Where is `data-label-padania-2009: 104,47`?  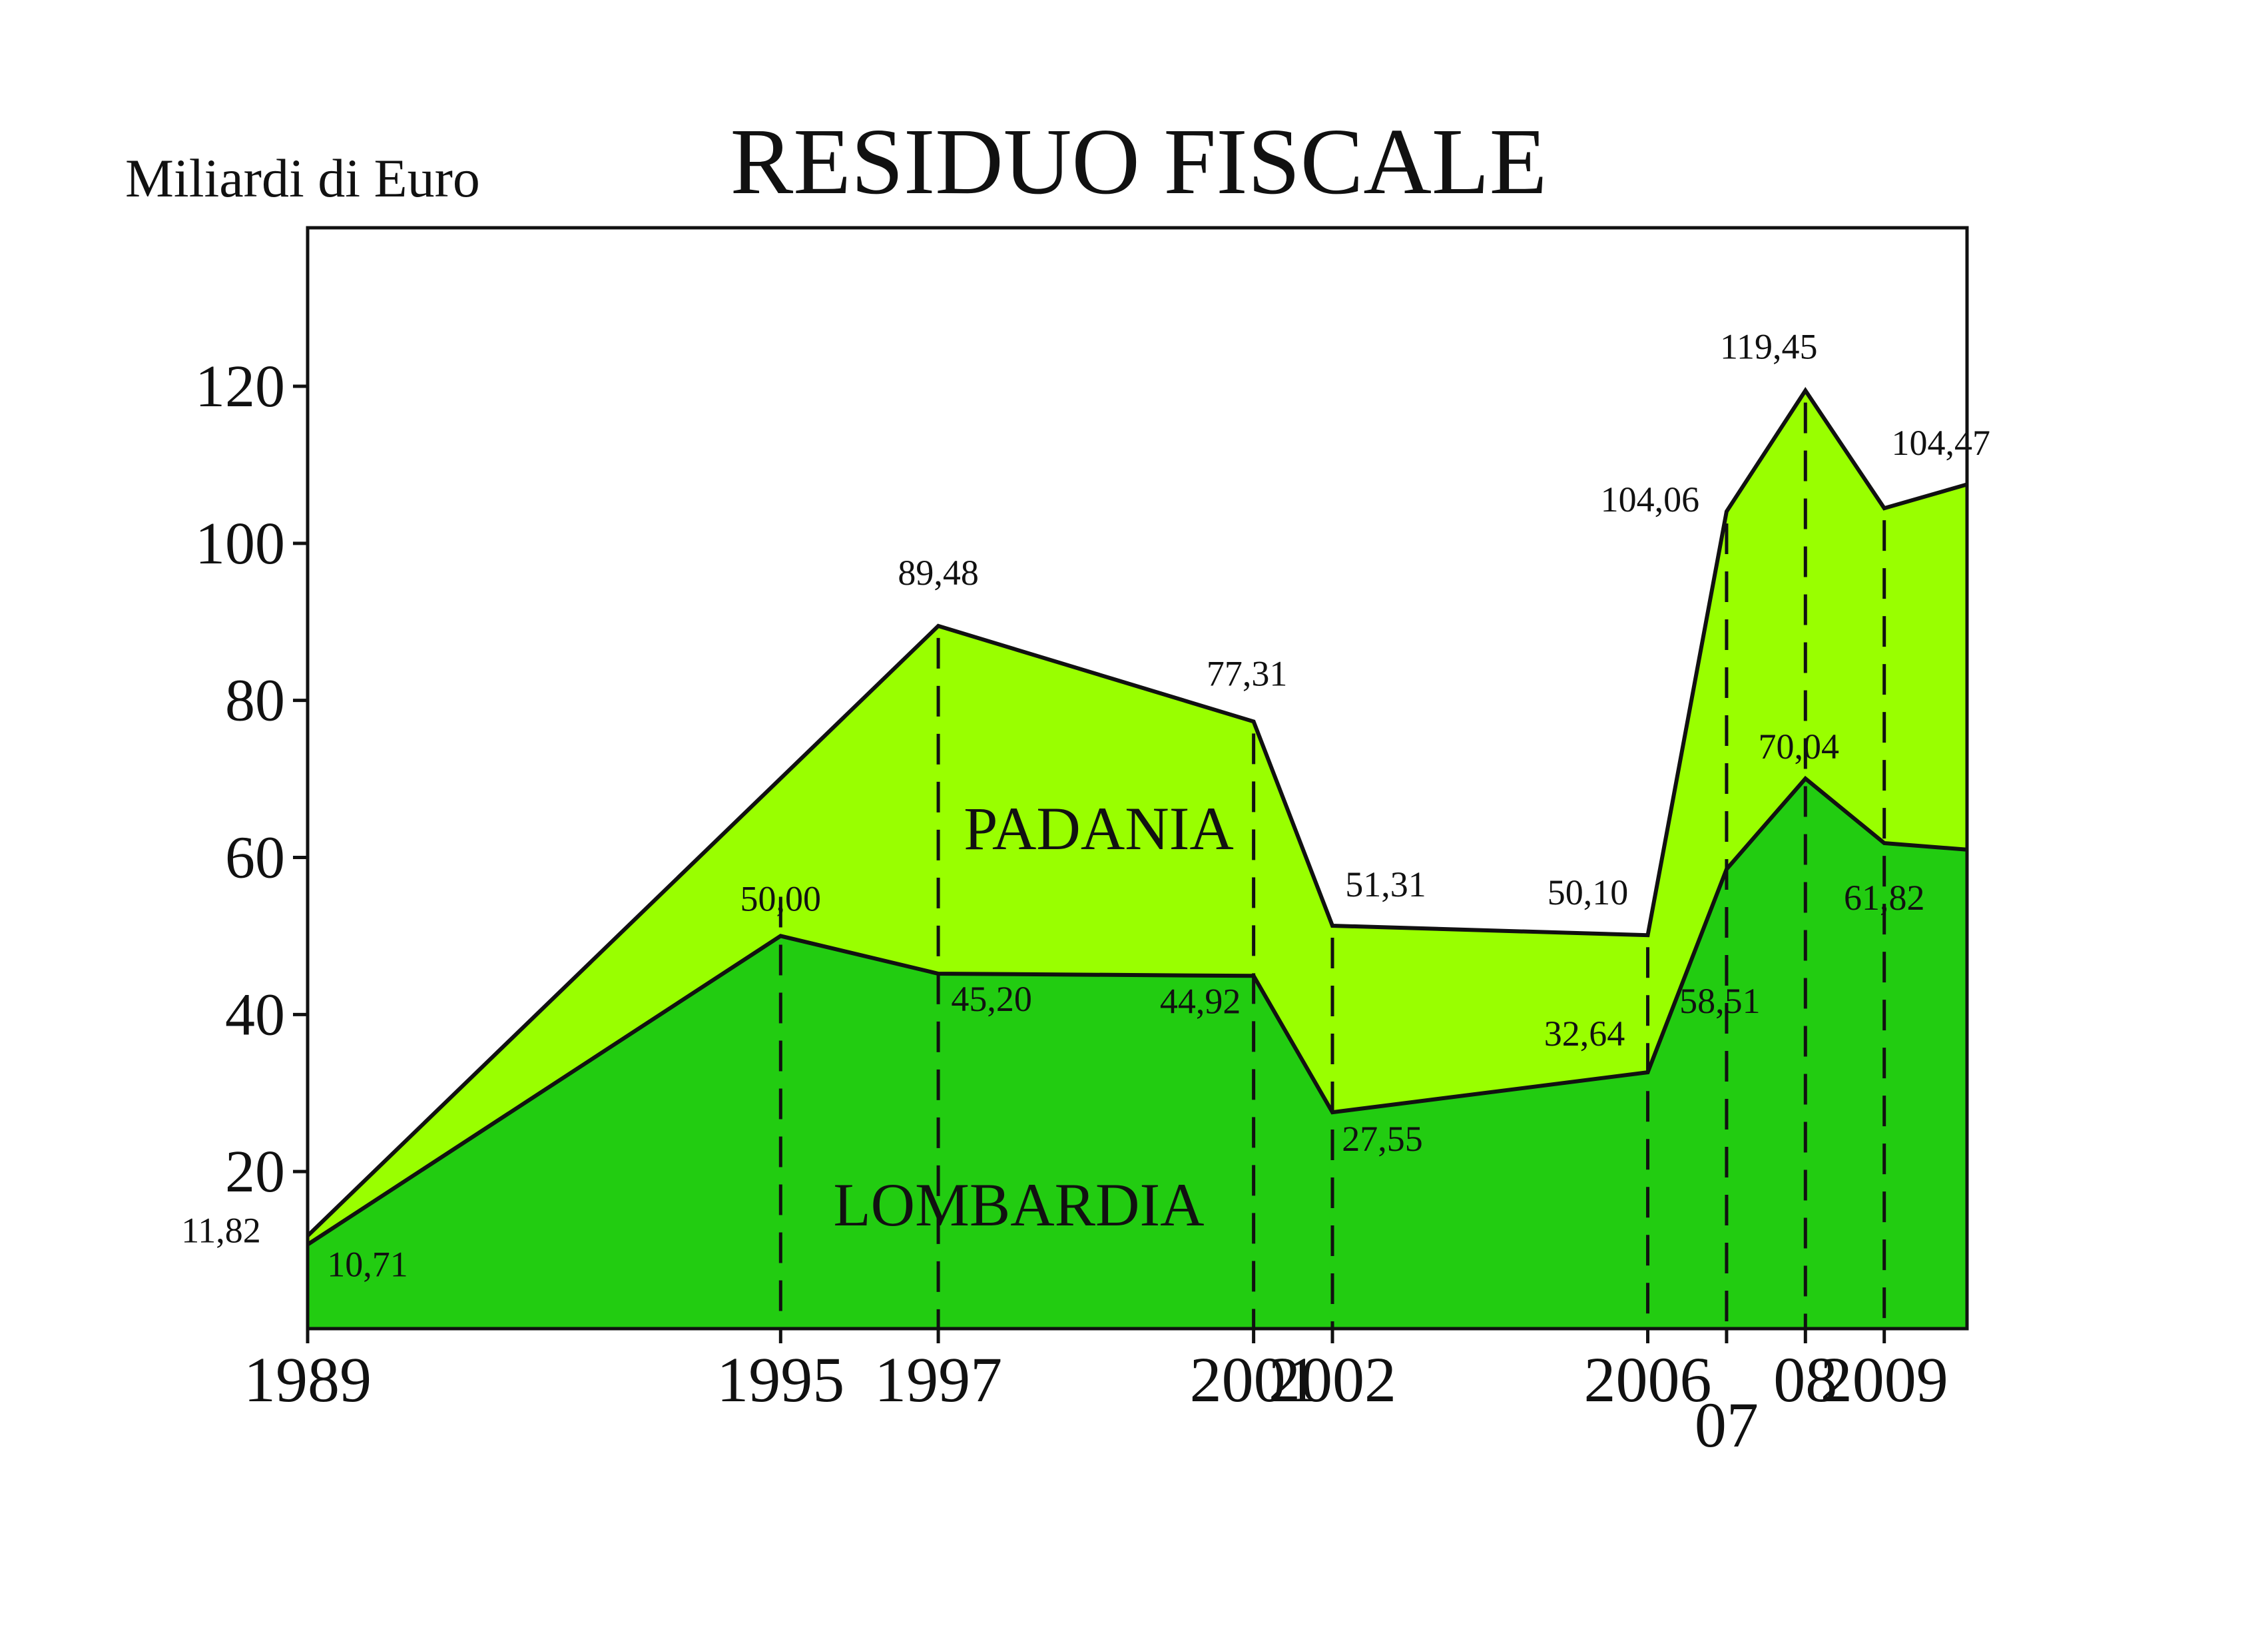 data-label-padania-2009: 104,47 is located at coordinates (1940, 443).